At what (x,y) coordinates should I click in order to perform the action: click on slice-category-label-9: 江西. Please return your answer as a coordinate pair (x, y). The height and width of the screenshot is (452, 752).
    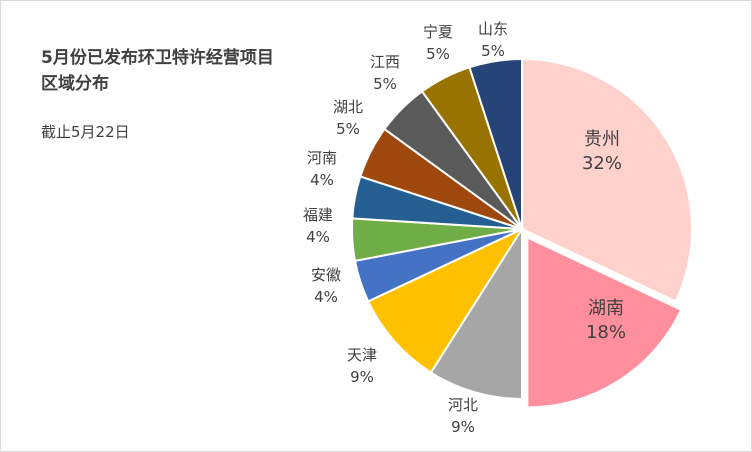
    Looking at the image, I should click on (385, 62).